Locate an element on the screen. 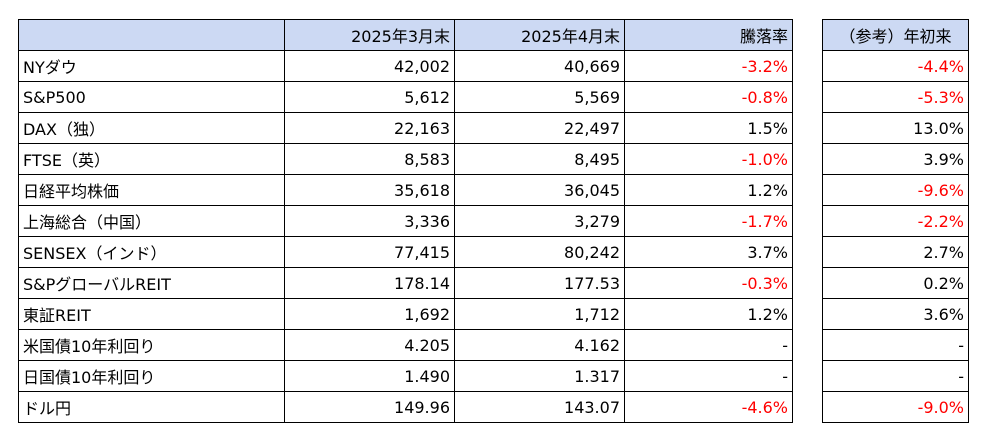 Image resolution: width=992 pixels, height=428 pixels. header-march: 2025年3月末 is located at coordinates (369, 35).